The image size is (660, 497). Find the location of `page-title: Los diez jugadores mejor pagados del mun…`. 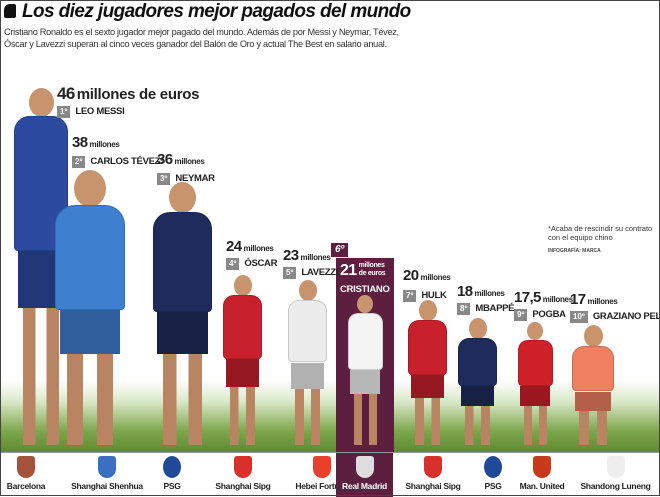

page-title: Los diez jugadores mejor pagados del mun… is located at coordinates (216, 11).